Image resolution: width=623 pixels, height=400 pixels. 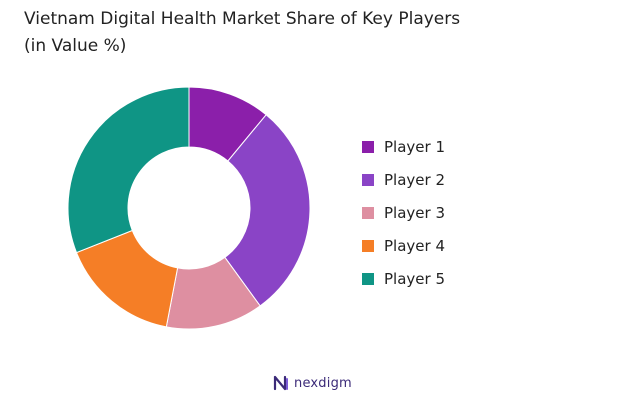 I want to click on nexdigm-logo-icon, so click(x=280, y=383).